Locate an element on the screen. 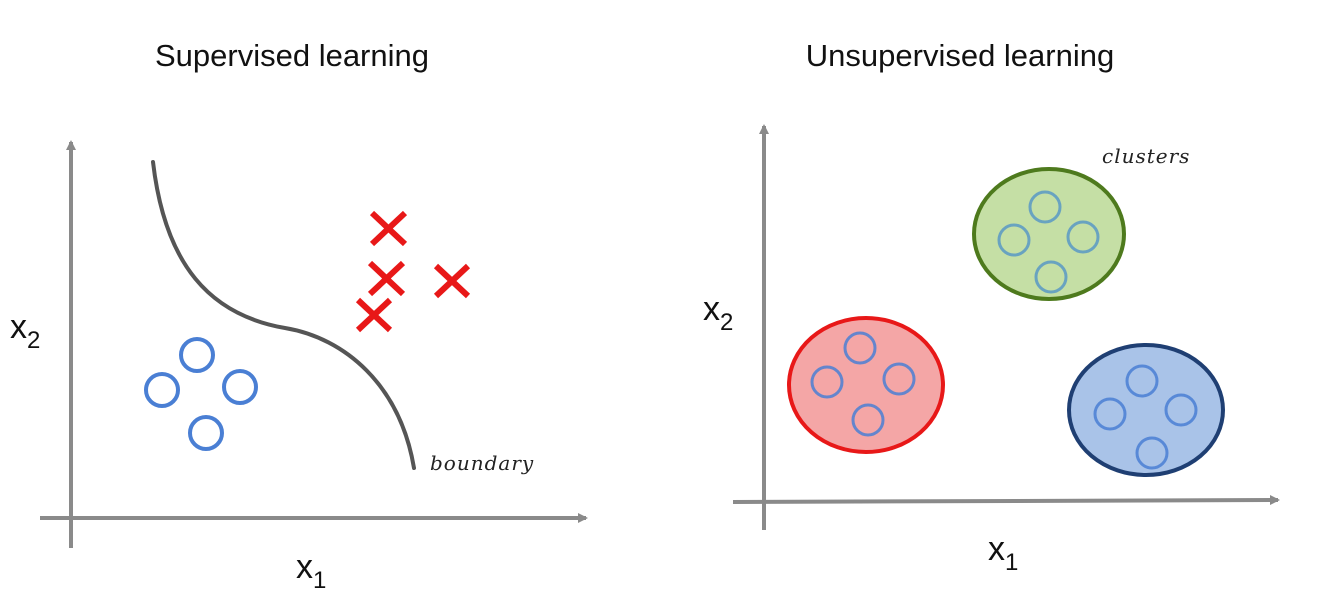  unsupervised-x-label: x1 is located at coordinates (1003, 553).